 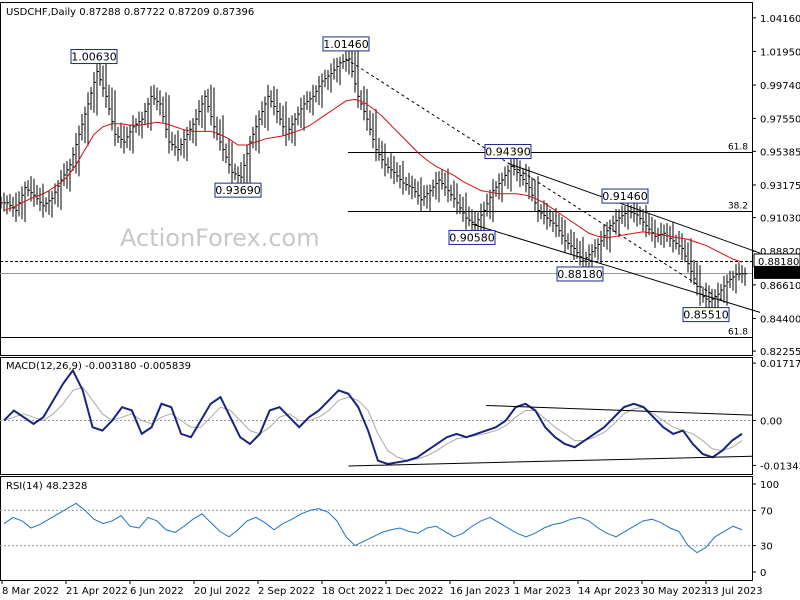 I want to click on x-tick-label: 13 Jul 2023, so click(x=734, y=591).